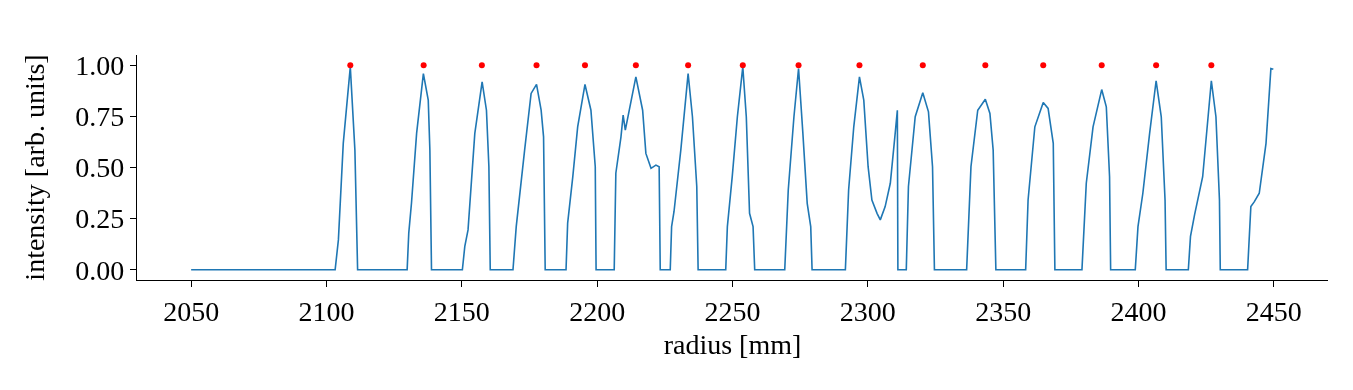 This screenshot has width=1353, height=390. What do you see at coordinates (1273, 311) in the screenshot?
I see `x-tick-label: 2450` at bounding box center [1273, 311].